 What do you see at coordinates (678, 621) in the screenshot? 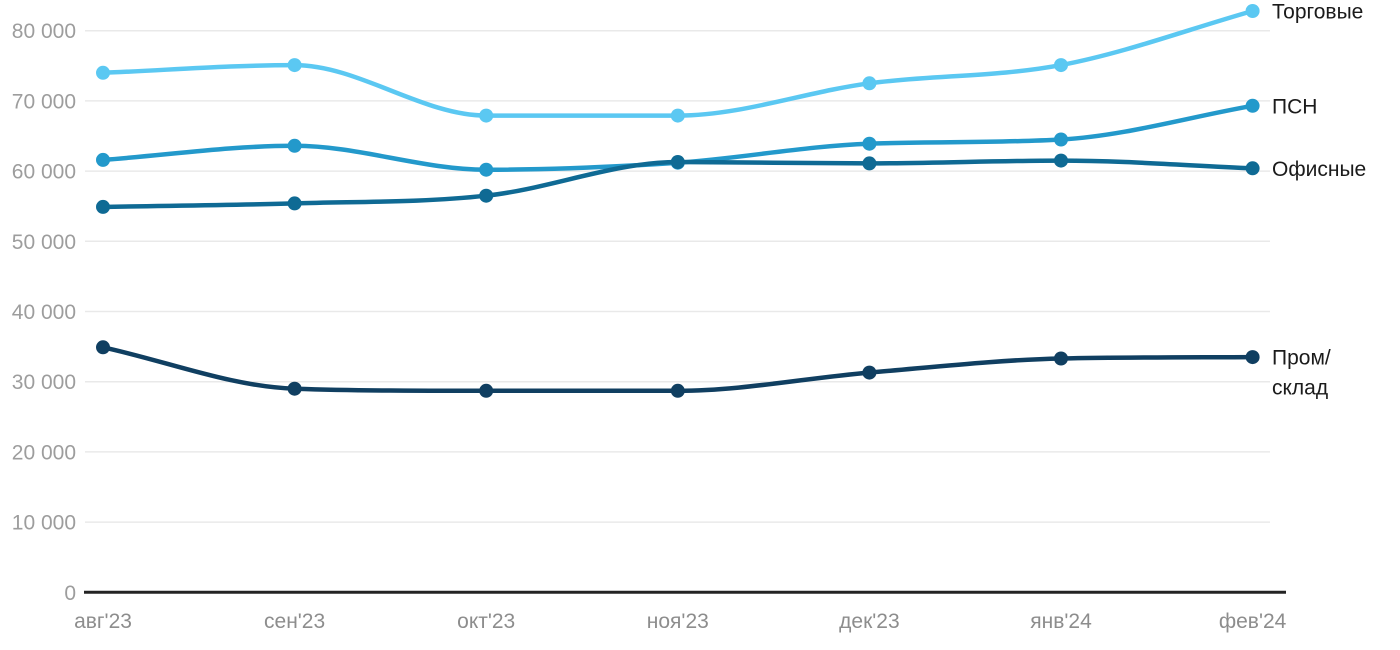
I see `x-tick-label: ноя'23` at bounding box center [678, 621].